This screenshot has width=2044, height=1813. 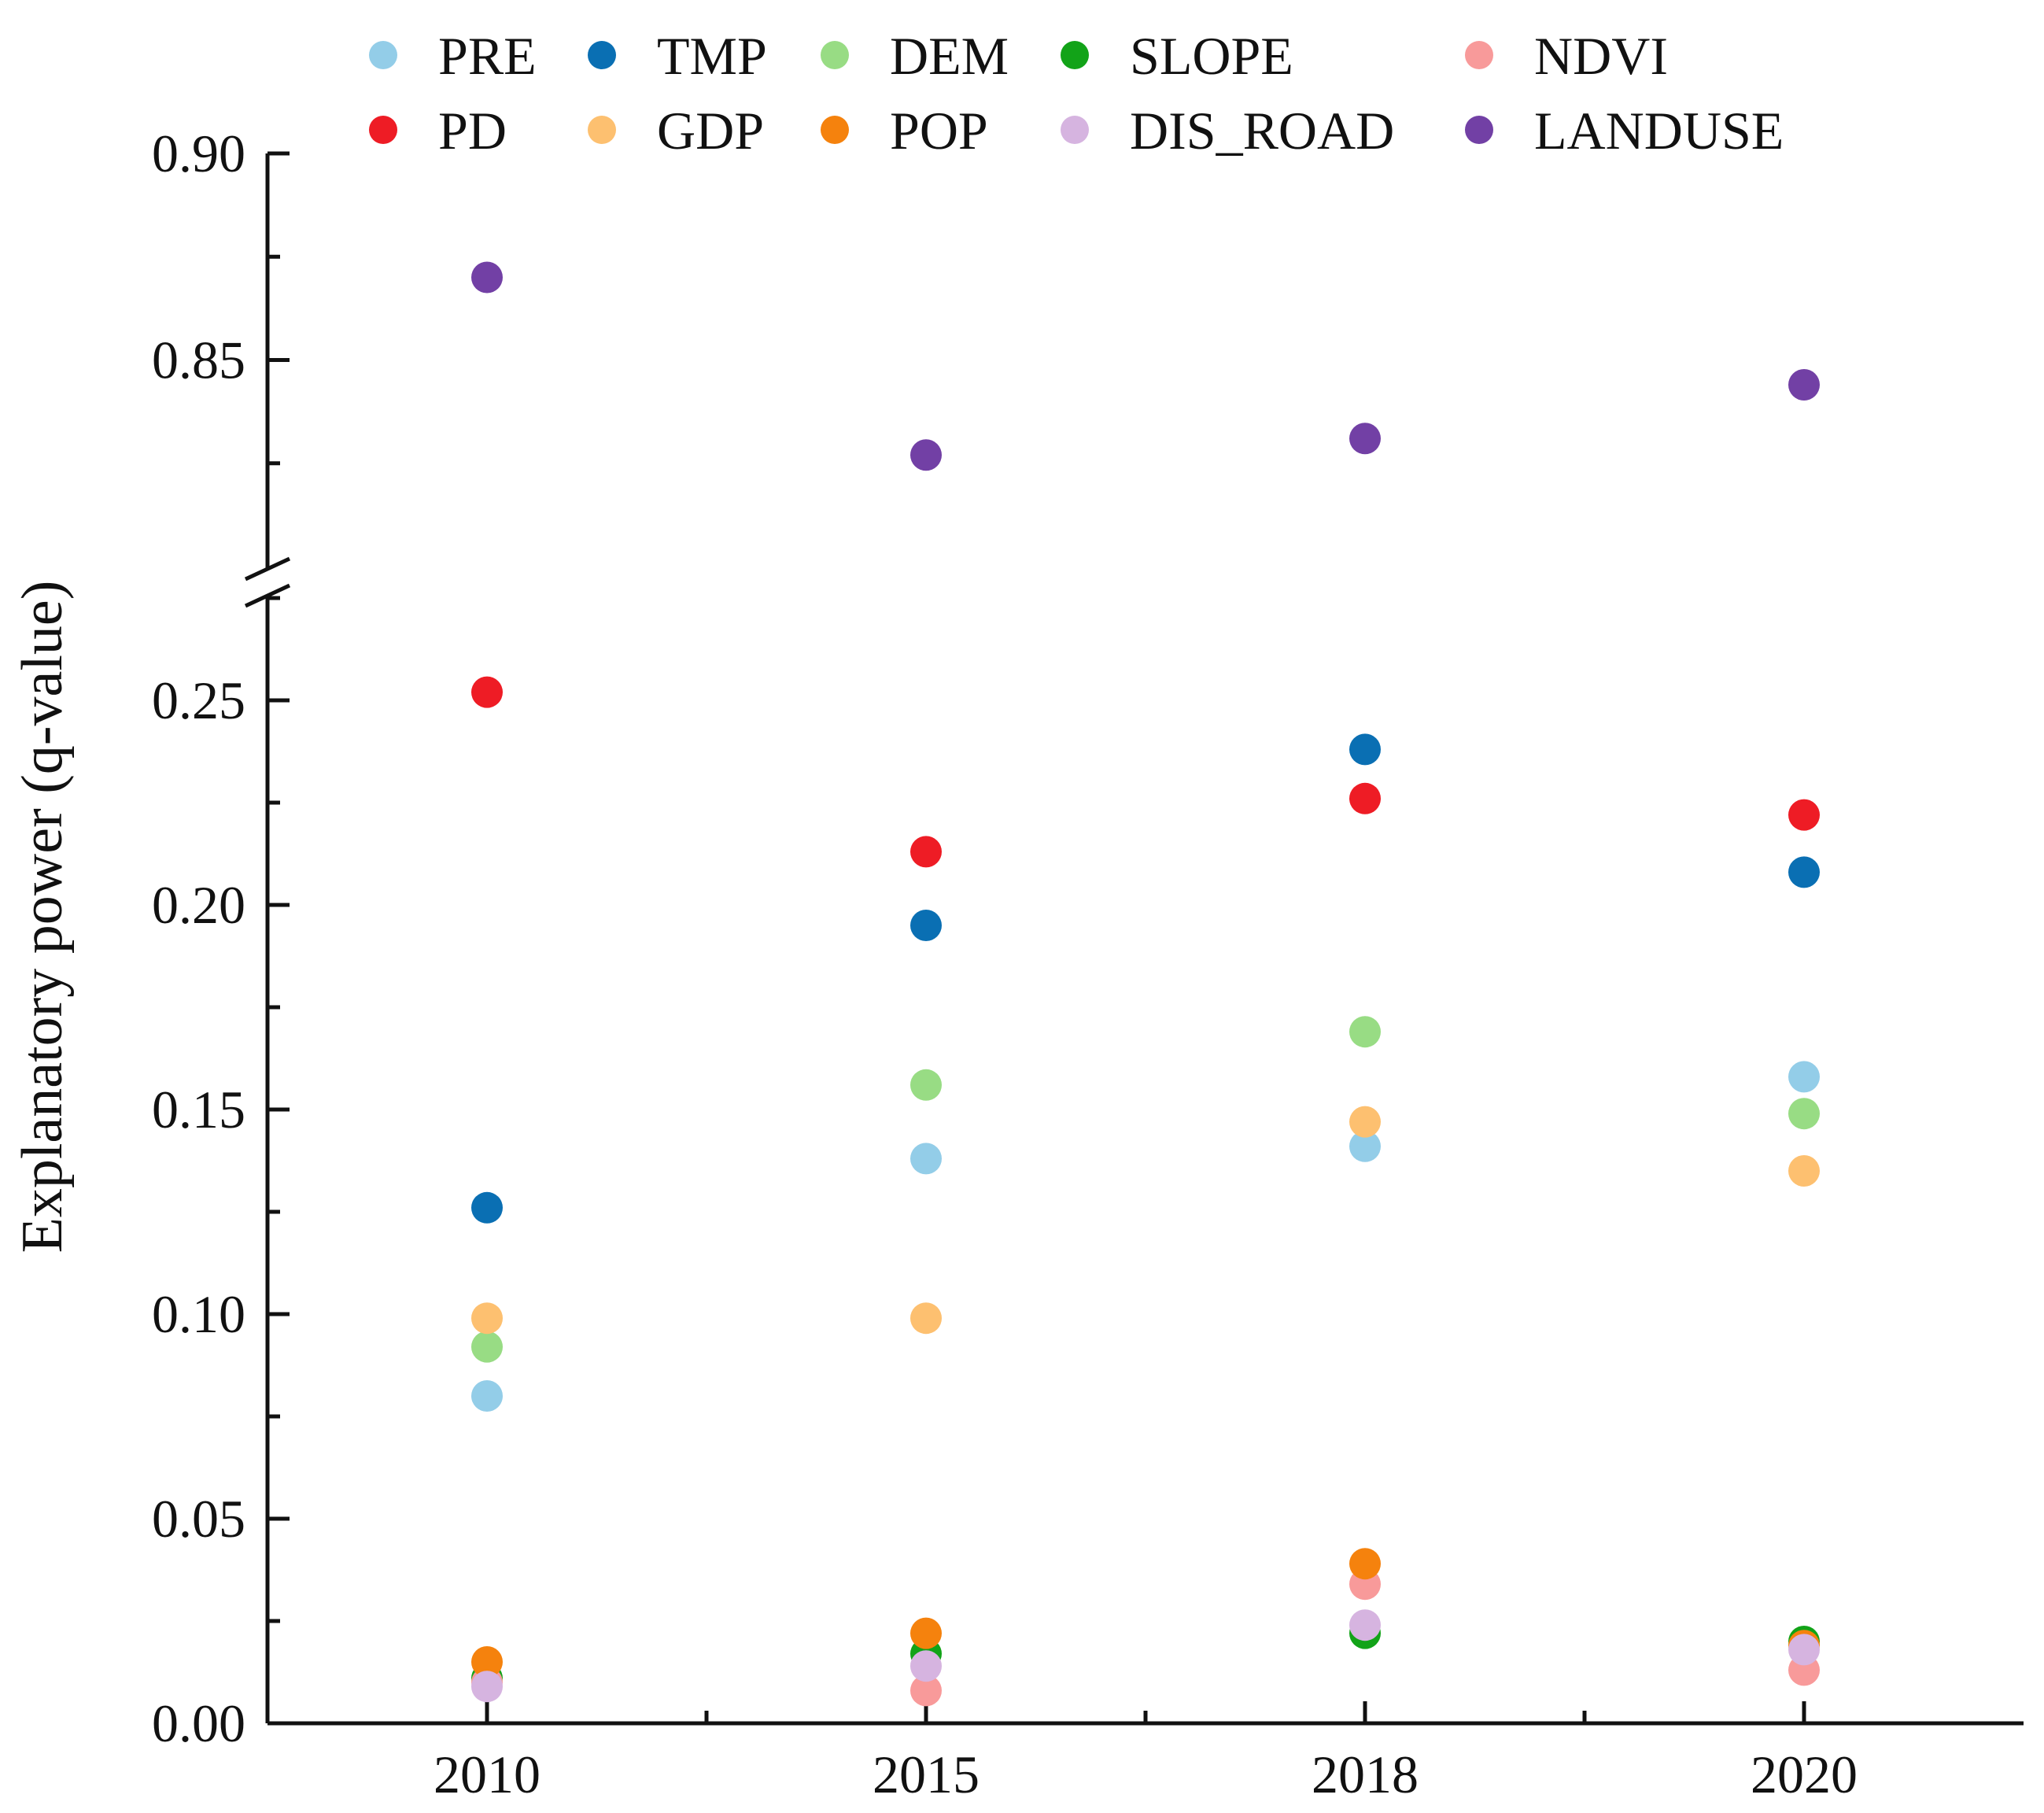 I want to click on point-pre-2015, so click(x=926, y=1159).